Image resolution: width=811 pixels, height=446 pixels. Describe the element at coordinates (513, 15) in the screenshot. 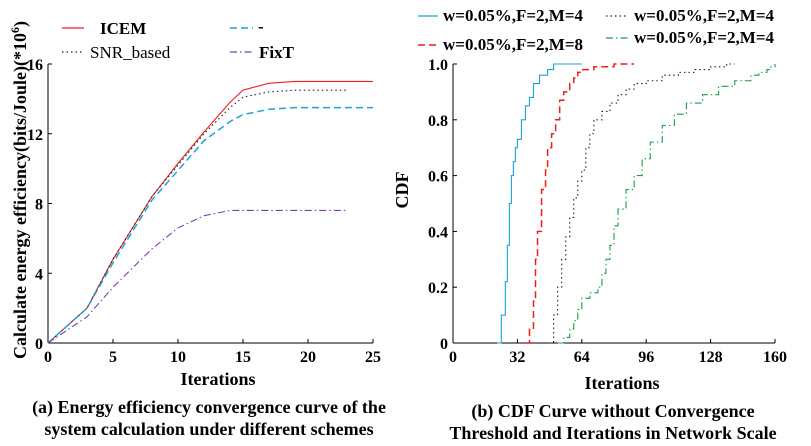

I see `chart-b-legend-1: w=0.05%,F=2,M=4` at that location.